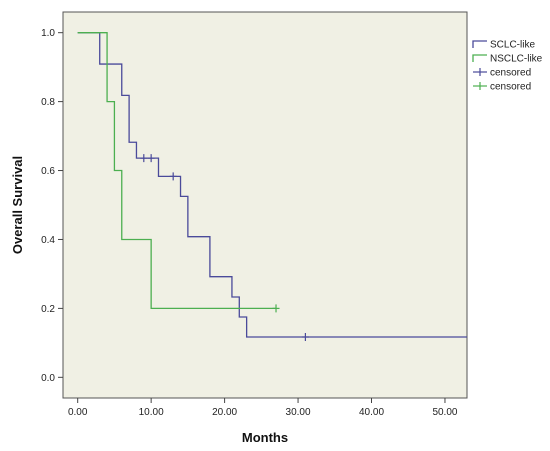 The height and width of the screenshot is (451, 550). What do you see at coordinates (48, 378) in the screenshot?
I see `y-tick-label-0: 0.0` at bounding box center [48, 378].